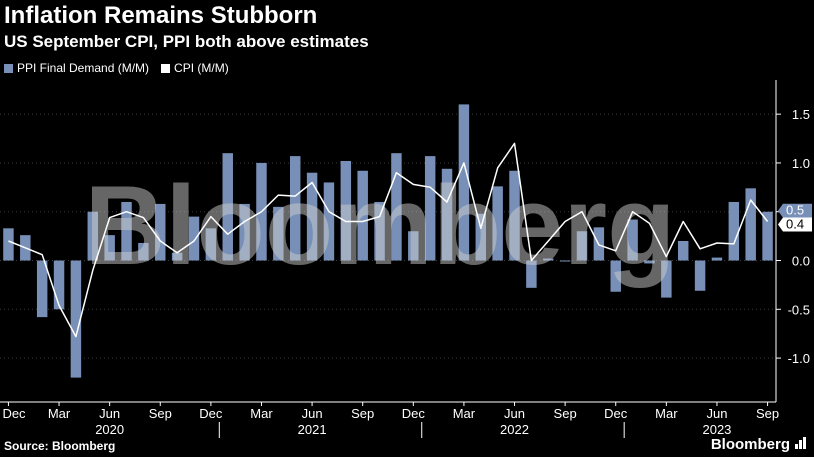 The height and width of the screenshot is (457, 814). Describe the element at coordinates (716, 429) in the screenshot. I see `year-label: 2023` at that location.